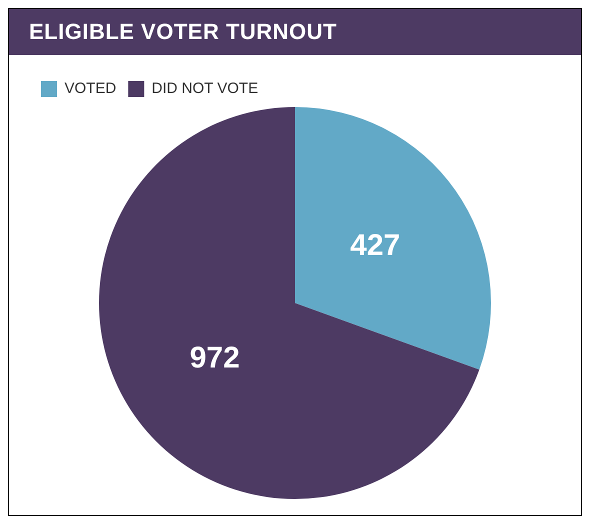  Describe the element at coordinates (375, 245) in the screenshot. I see `data-label: 427` at that location.